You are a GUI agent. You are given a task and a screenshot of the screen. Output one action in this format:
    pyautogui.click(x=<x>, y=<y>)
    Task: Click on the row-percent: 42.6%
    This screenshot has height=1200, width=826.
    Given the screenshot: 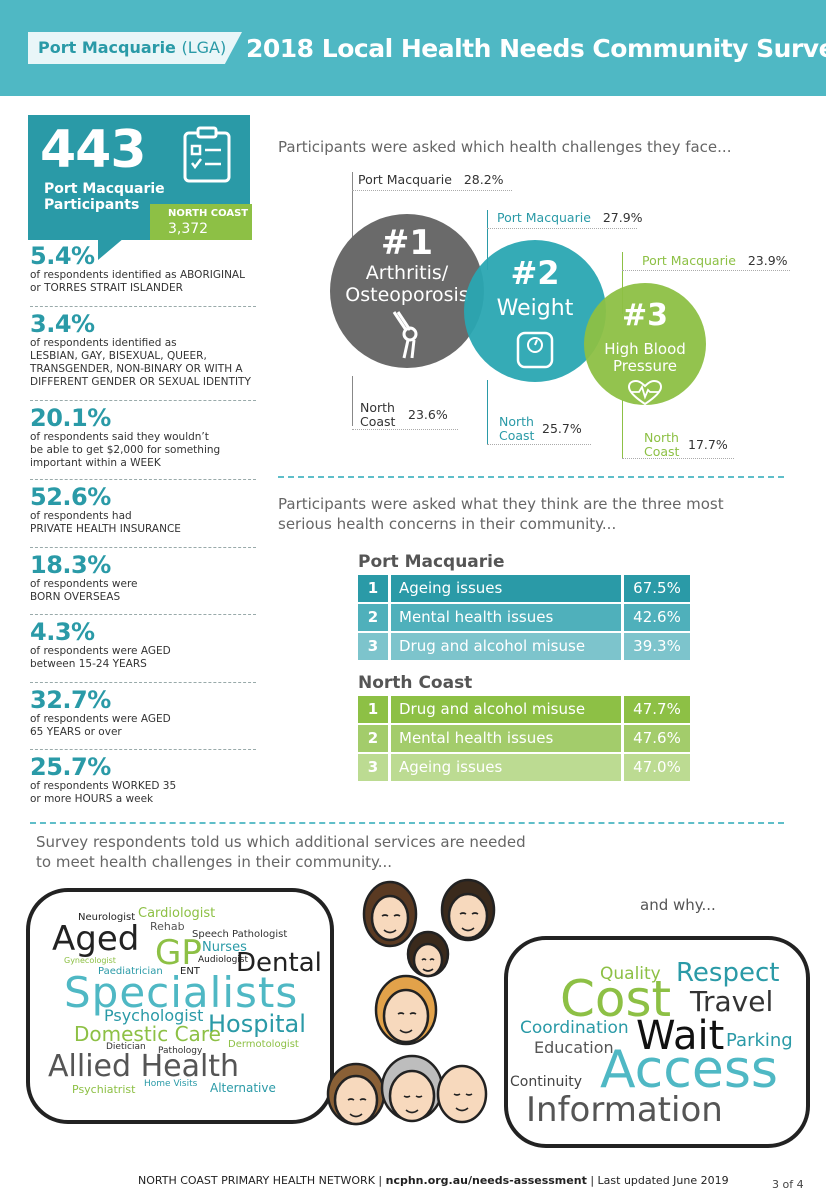 What is the action you would take?
    pyautogui.click(x=657, y=617)
    